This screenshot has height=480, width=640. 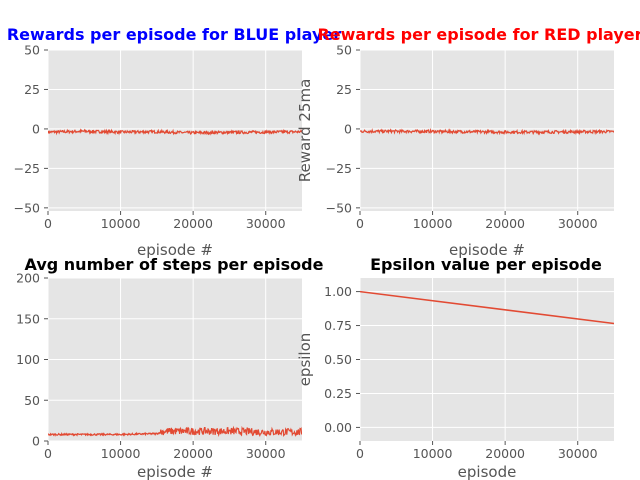 I want to click on y-tick-label: 0.75, so click(x=338, y=325).